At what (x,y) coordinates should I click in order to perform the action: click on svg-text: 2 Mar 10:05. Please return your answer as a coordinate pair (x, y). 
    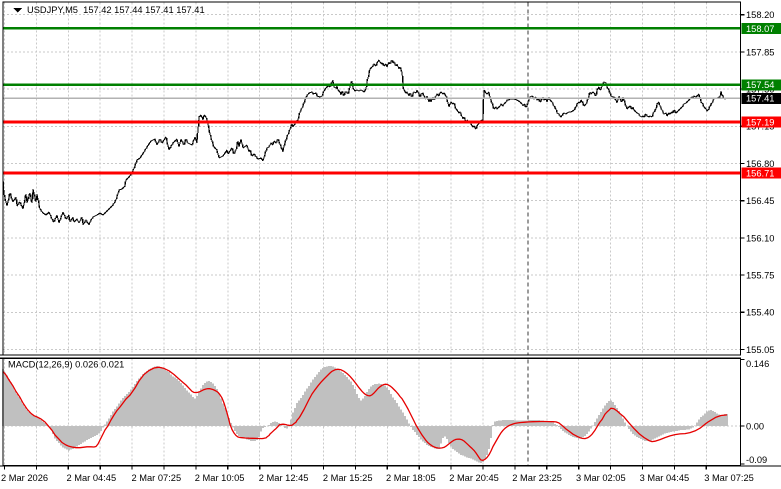
    Looking at the image, I should click on (220, 478).